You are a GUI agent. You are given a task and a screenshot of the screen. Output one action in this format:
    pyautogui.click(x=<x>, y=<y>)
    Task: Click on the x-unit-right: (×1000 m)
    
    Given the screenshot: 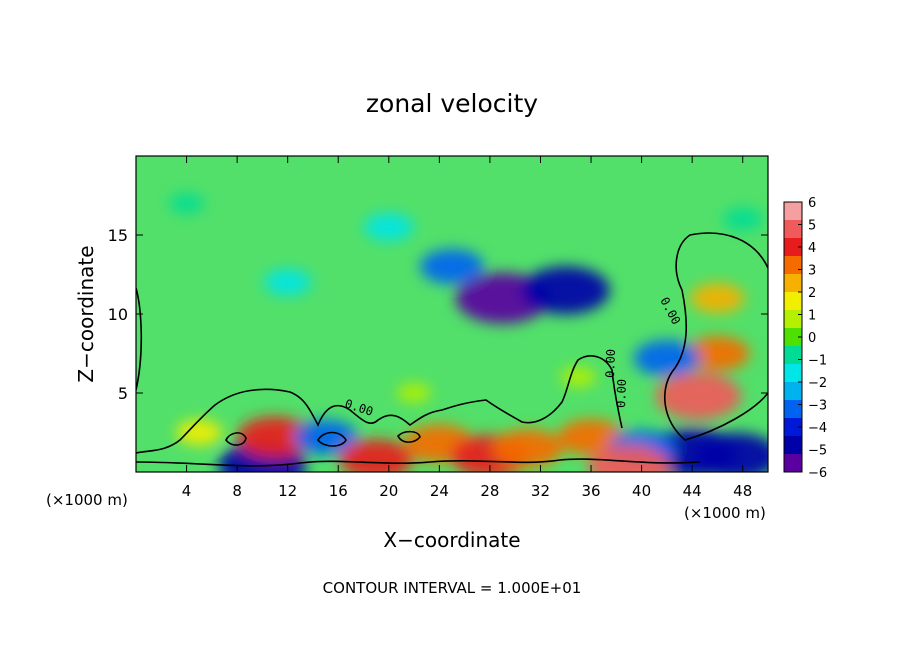 What is the action you would take?
    pyautogui.click(x=725, y=513)
    